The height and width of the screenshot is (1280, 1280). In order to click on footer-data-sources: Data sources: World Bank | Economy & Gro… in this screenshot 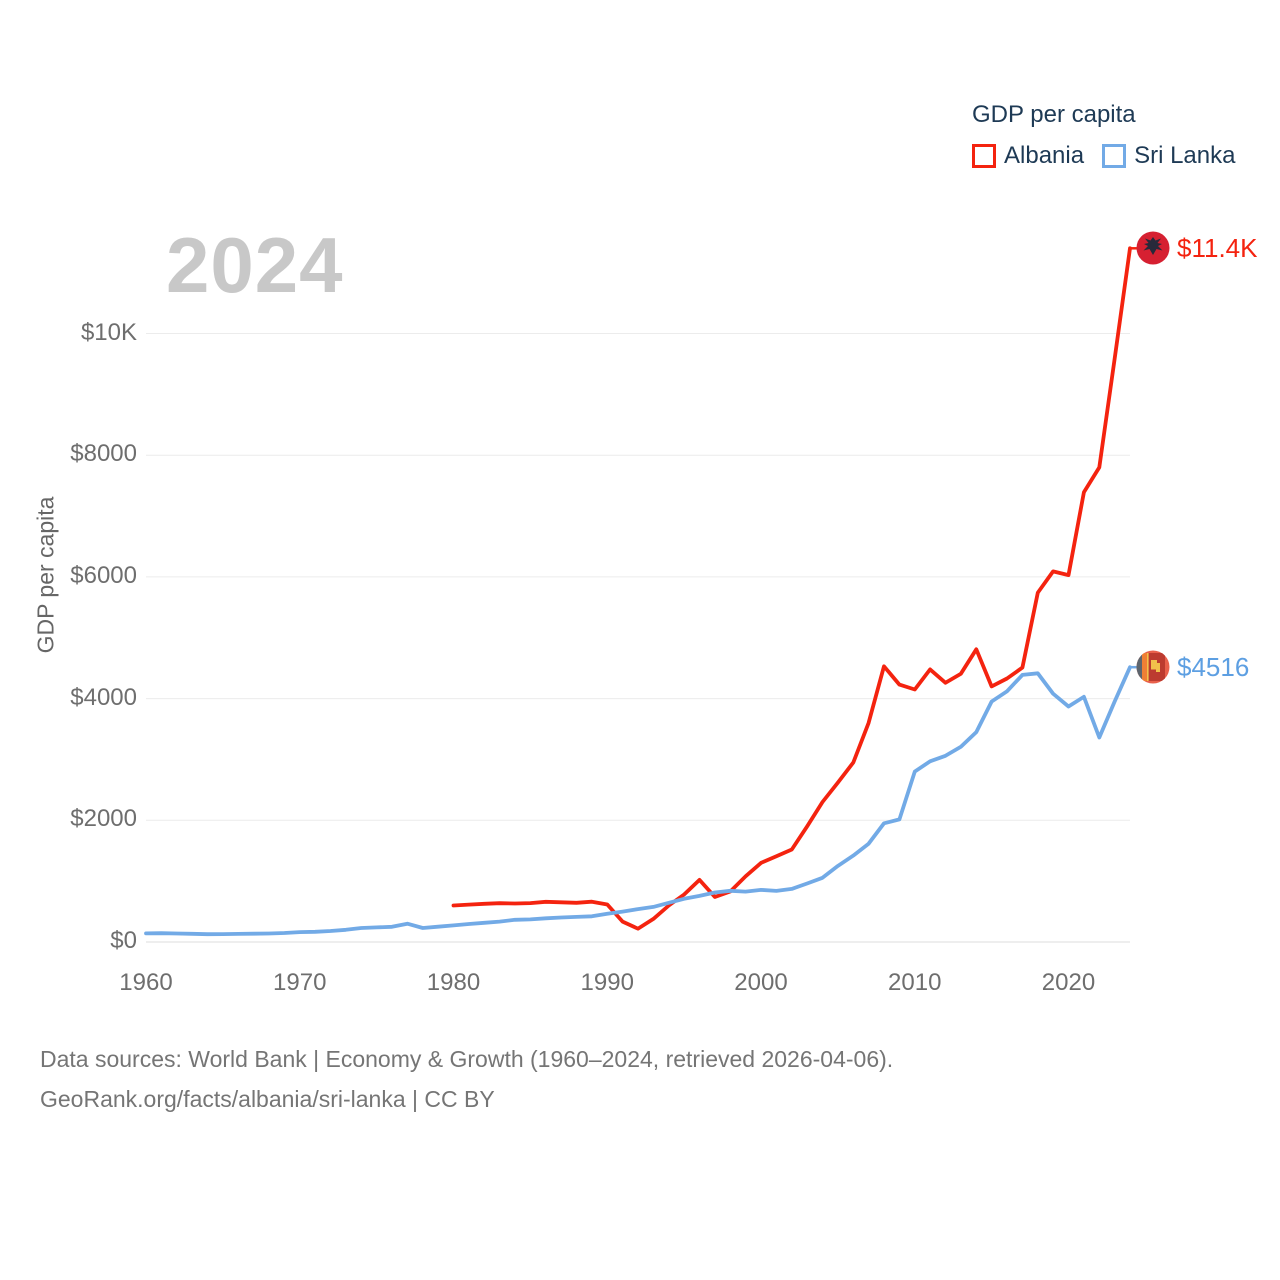, I will do `click(467, 1059)`.